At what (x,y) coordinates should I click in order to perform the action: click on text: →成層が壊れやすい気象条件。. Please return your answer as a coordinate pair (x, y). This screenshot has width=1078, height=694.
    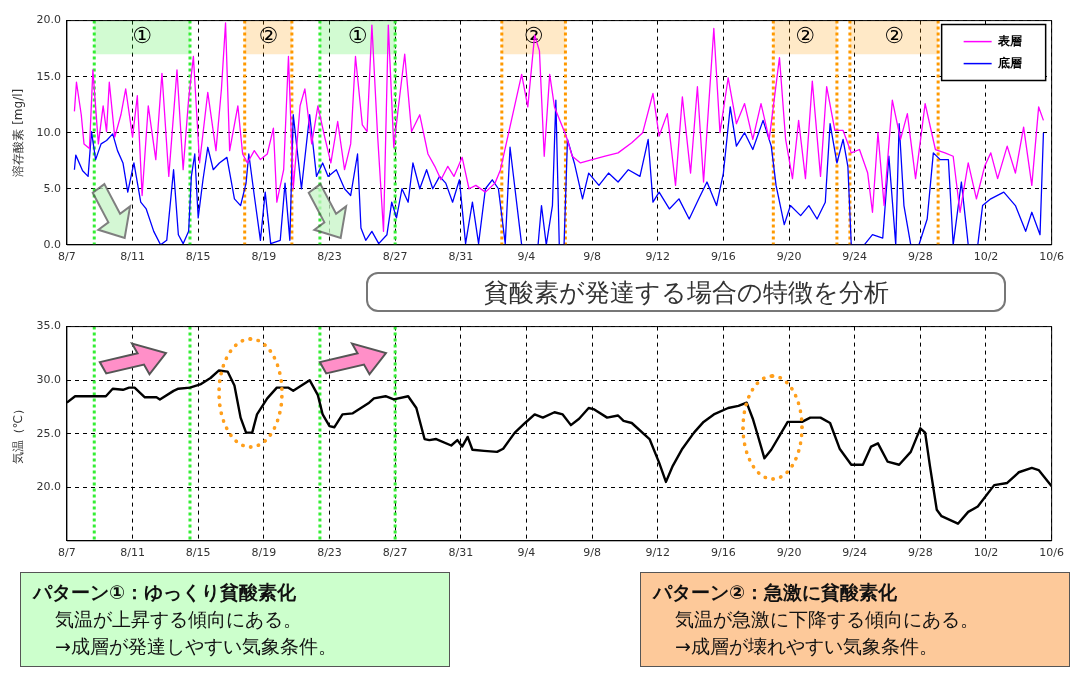
    Looking at the image, I should click on (806, 646).